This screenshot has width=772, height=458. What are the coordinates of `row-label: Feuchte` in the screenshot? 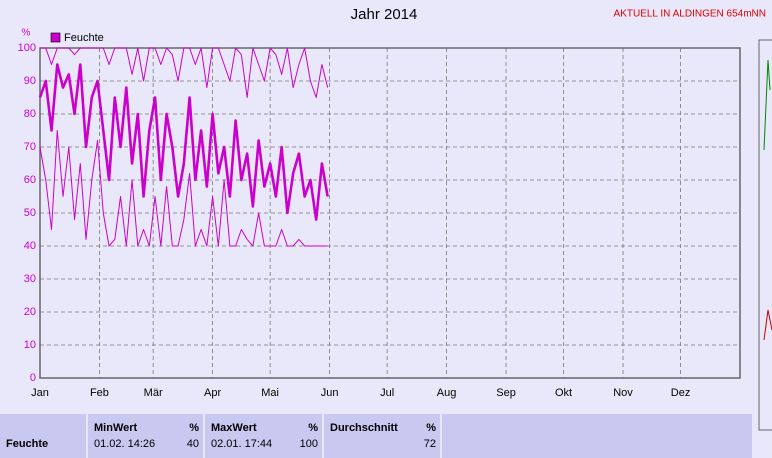 It's located at (27, 444).